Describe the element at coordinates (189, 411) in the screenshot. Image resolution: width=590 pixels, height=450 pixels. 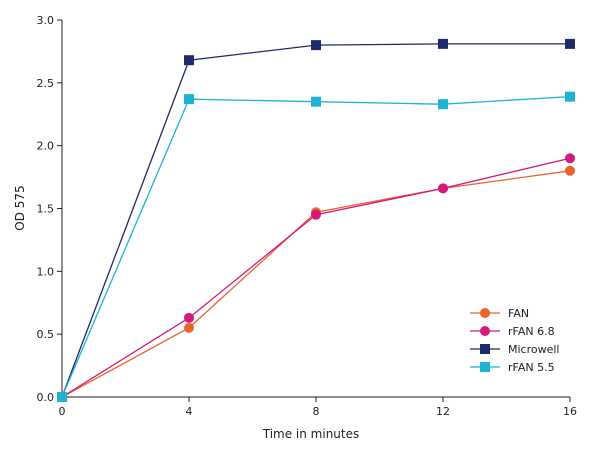
I see `x-tick-label: 4` at that location.